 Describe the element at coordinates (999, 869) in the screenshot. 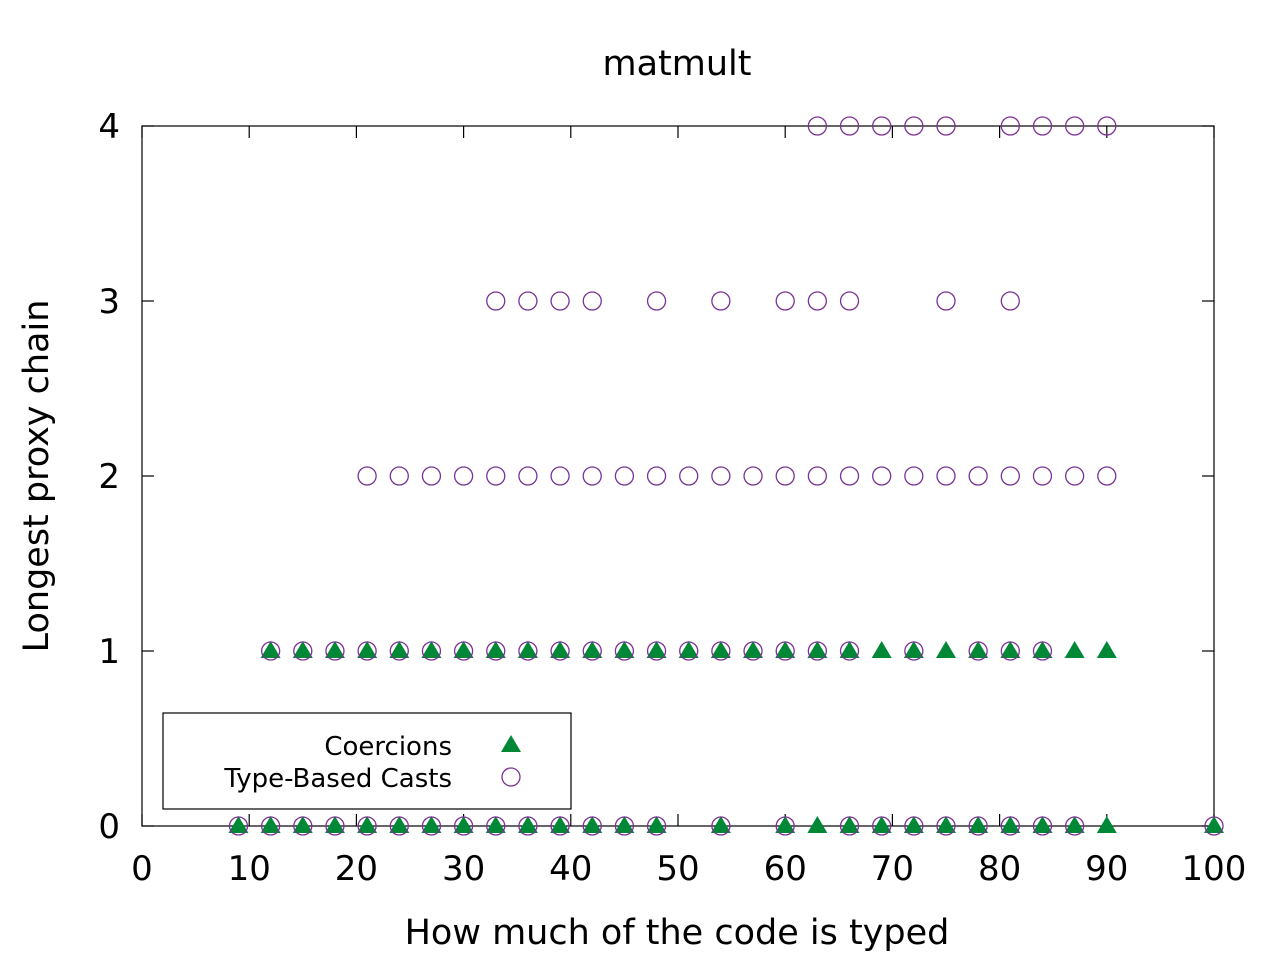

I see `x-tick-label: 80` at that location.